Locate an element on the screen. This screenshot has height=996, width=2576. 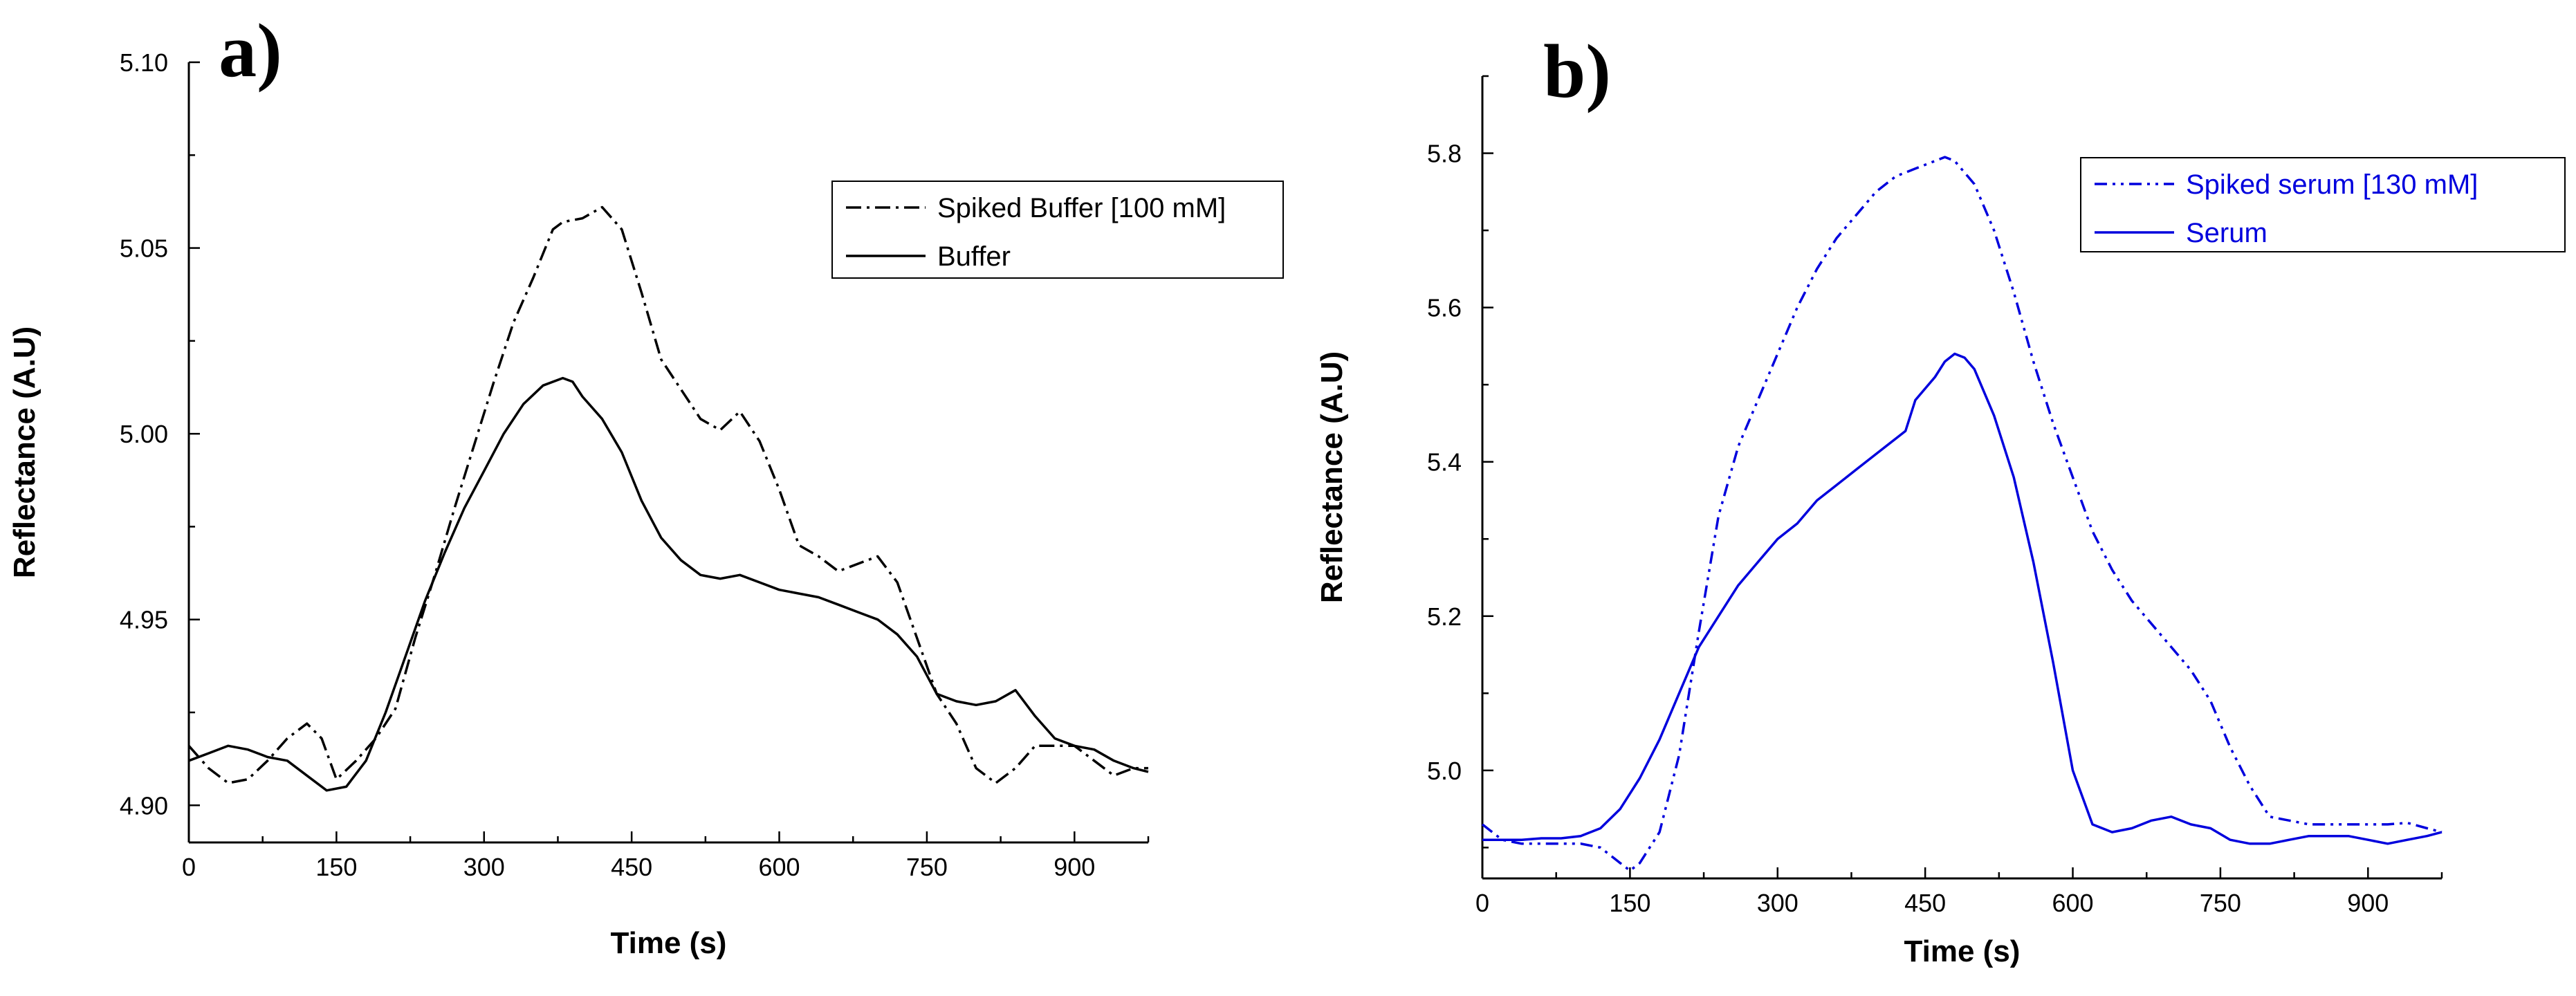
legend: Spiked serum [130 mM] Serum is located at coordinates (2323, 204).